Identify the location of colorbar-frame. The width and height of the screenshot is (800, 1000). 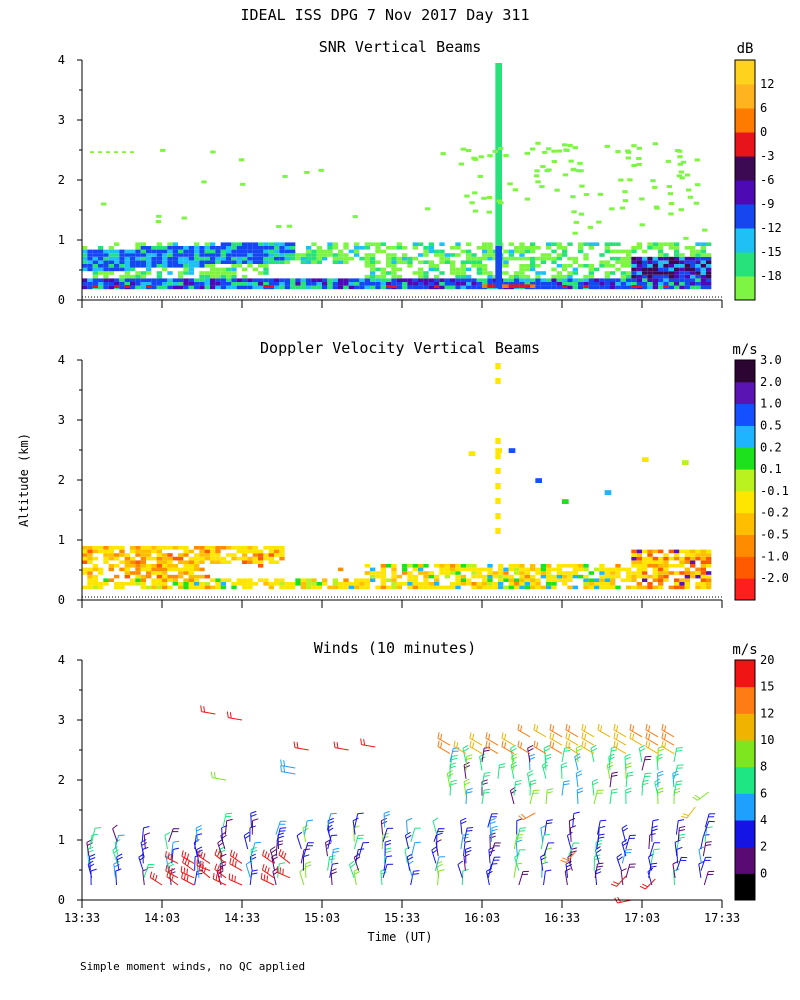
(745, 480).